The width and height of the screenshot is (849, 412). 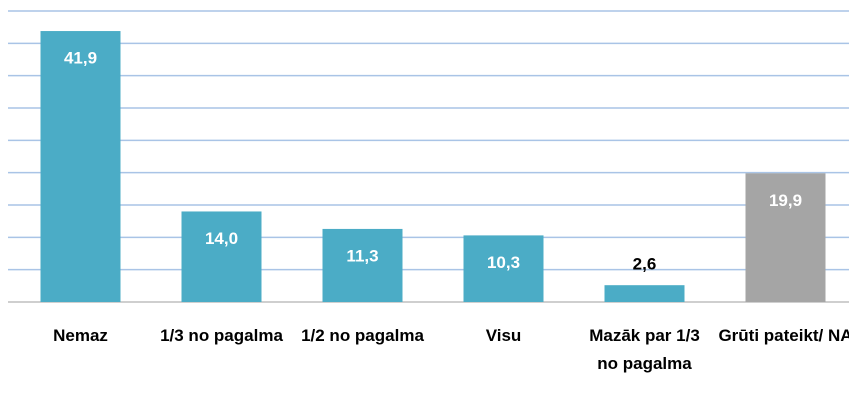 What do you see at coordinates (644, 349) in the screenshot?
I see `x-tick-label: Mazāk par 1/3 no pagalma` at bounding box center [644, 349].